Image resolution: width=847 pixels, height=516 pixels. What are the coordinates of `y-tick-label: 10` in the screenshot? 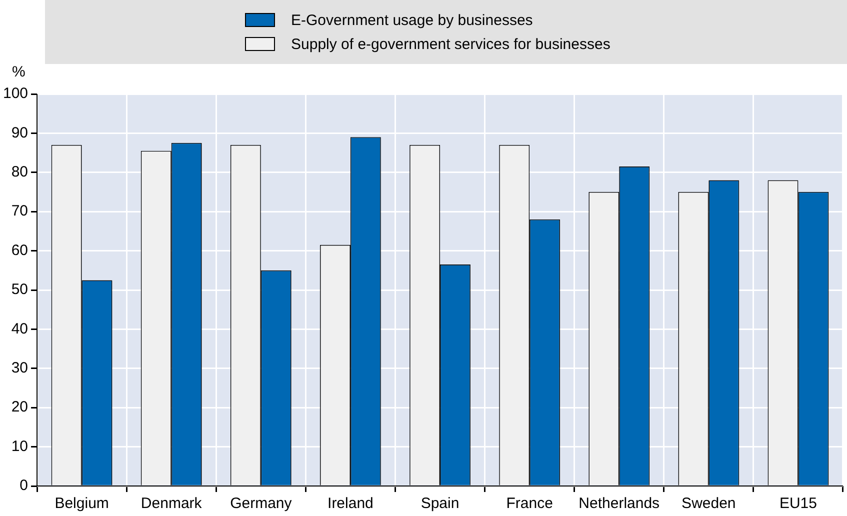 It's located at (19, 446).